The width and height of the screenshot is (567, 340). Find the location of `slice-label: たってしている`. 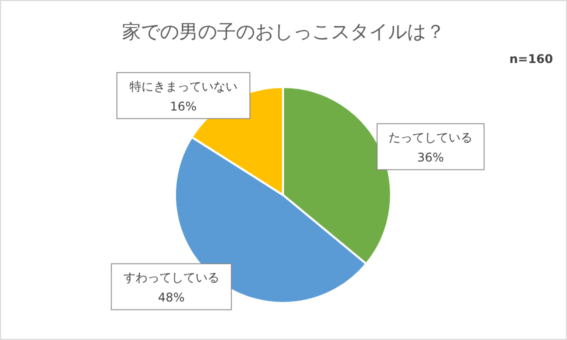

slice-label: たってしている is located at coordinates (430, 137).